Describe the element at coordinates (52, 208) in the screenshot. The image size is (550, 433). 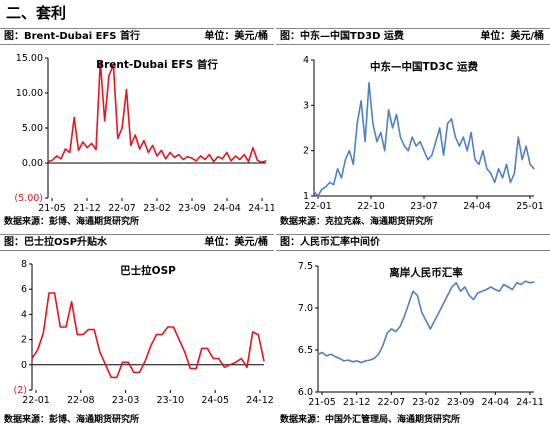
I see `x-tick-label: 21-05` at that location.